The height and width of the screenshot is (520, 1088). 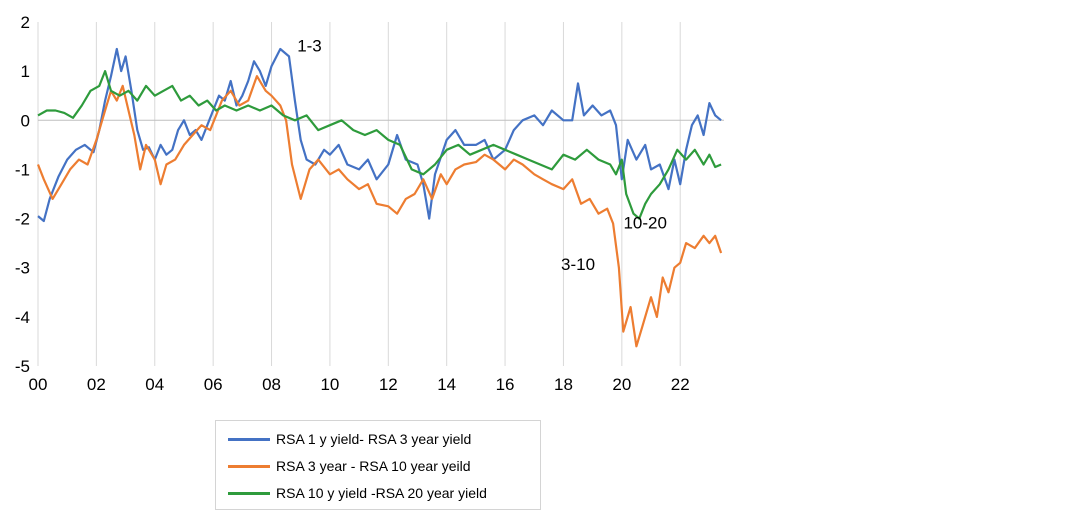 I want to click on legend-item-rsa-3y-10y: RSA 3 year - RSA 10 year yeild, so click(x=349, y=466).